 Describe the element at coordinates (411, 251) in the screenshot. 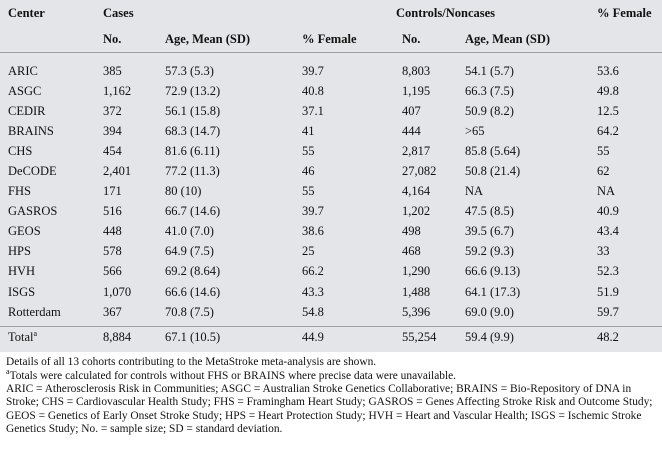

I see `cell-controls-no: 468` at that location.